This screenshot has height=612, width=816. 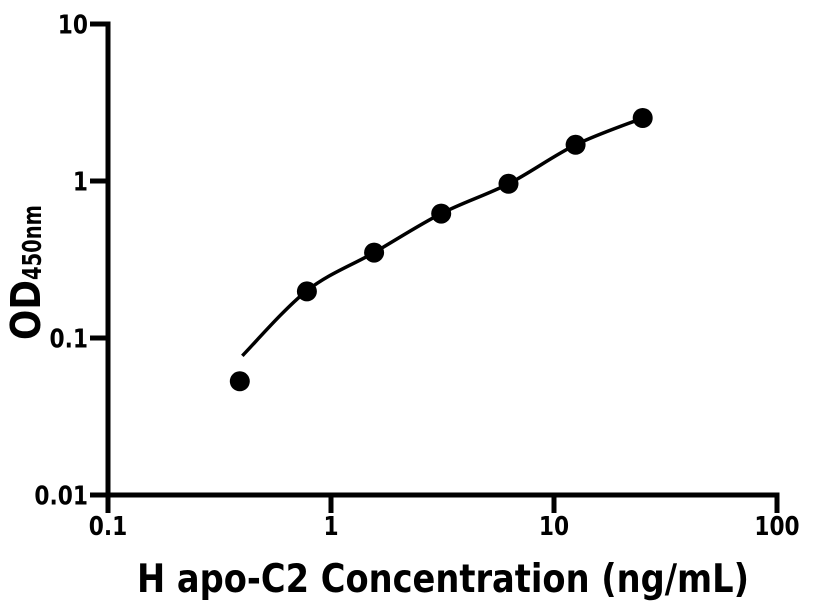 What do you see at coordinates (69, 340) in the screenshot?
I see `y-axis-tick-label: 0.1` at bounding box center [69, 340].